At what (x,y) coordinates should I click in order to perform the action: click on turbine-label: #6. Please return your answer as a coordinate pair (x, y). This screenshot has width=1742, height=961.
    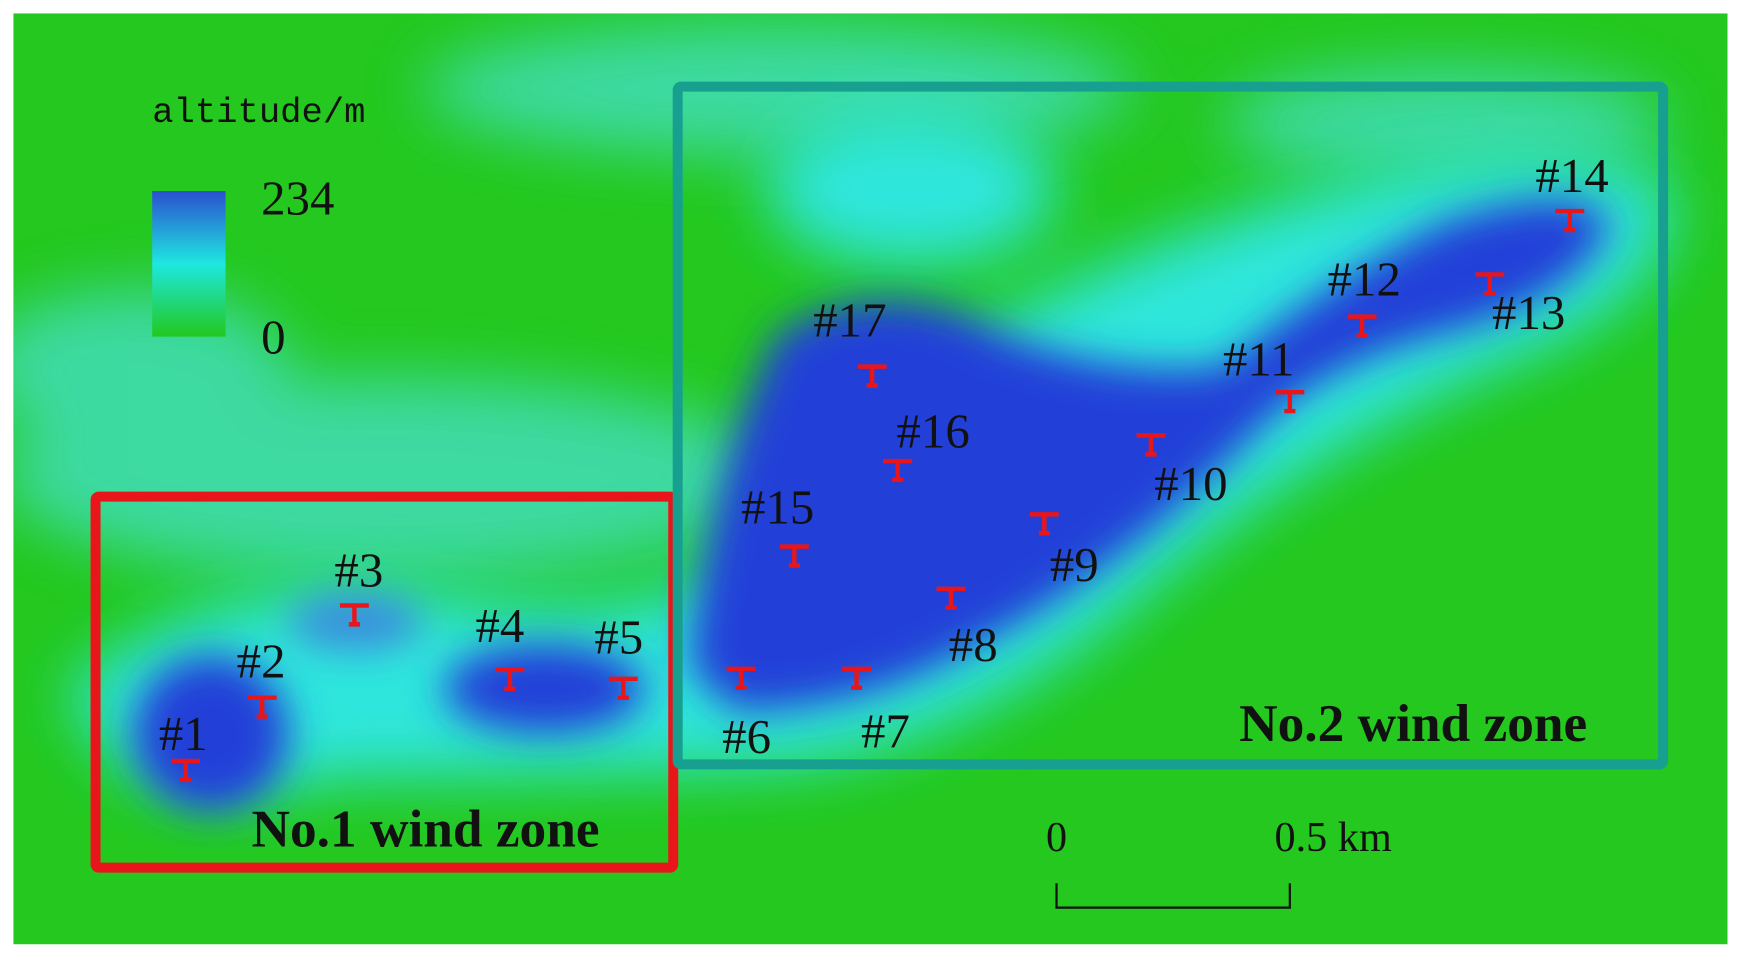
    Looking at the image, I should click on (746, 736).